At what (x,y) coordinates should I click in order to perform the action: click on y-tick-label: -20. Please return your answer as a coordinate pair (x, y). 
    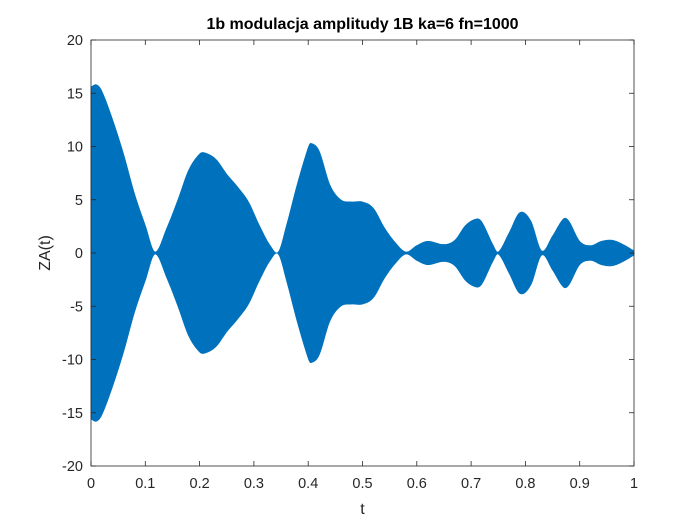
    Looking at the image, I should click on (72, 467).